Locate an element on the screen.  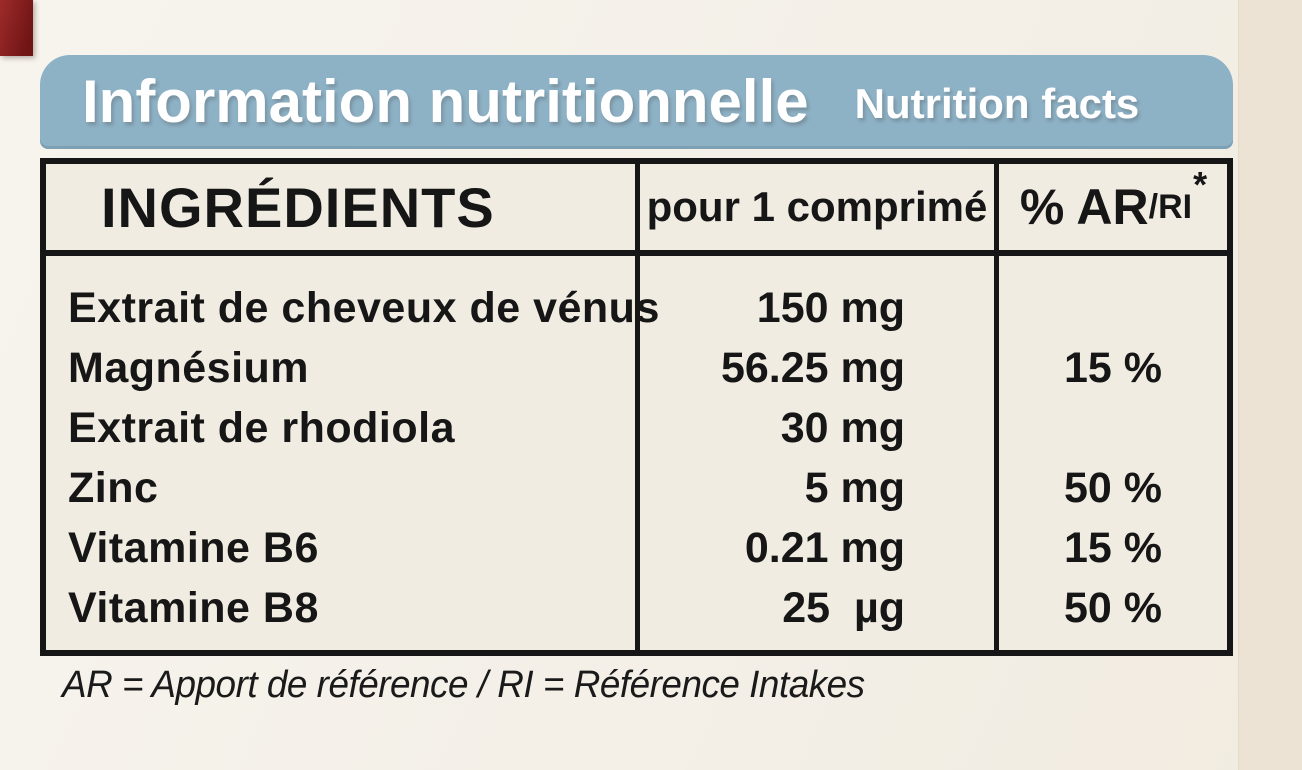
table-row: Extrait de rhodiola is located at coordinates (340, 428).